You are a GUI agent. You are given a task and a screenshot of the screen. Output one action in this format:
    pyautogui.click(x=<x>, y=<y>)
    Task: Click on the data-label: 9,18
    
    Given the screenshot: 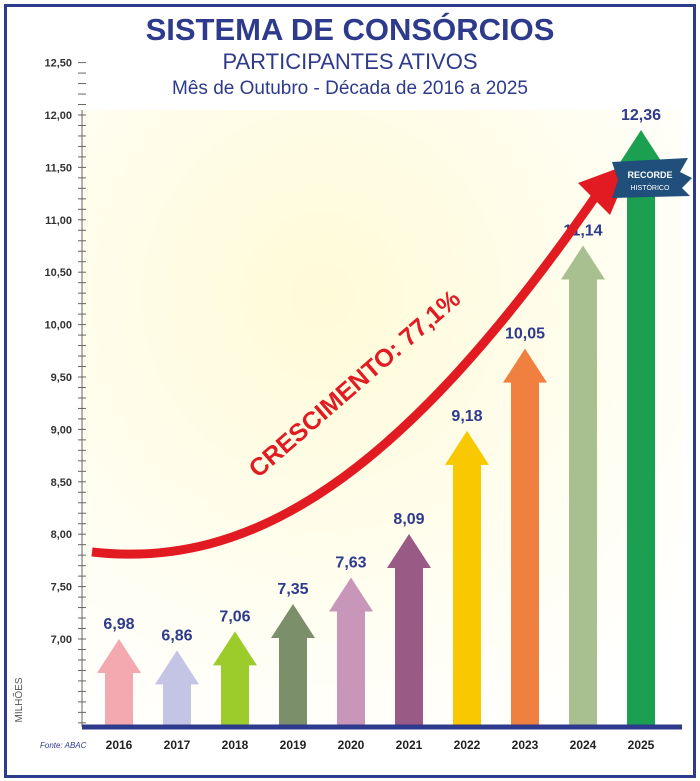 What is the action you would take?
    pyautogui.click(x=466, y=416)
    